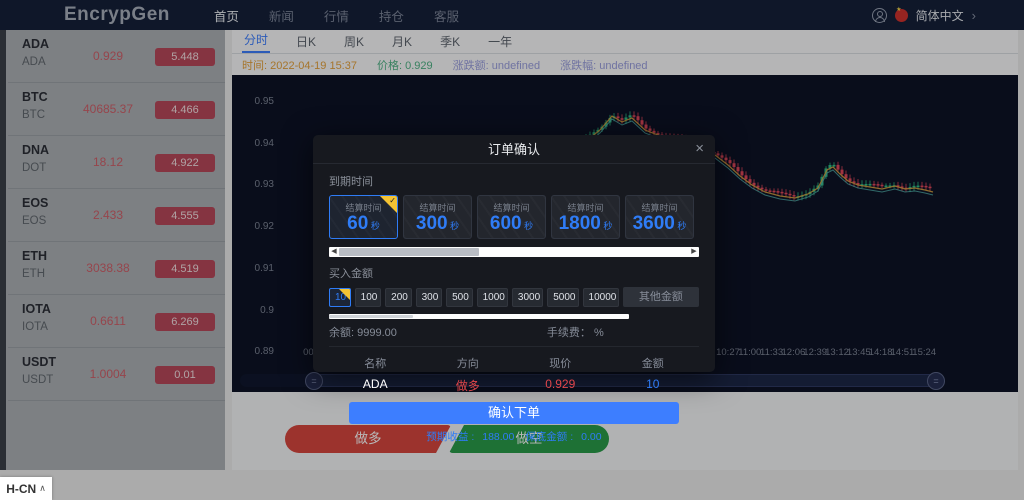 The image size is (1024, 500). I want to click on nav-item: 持仓, so click(391, 16).